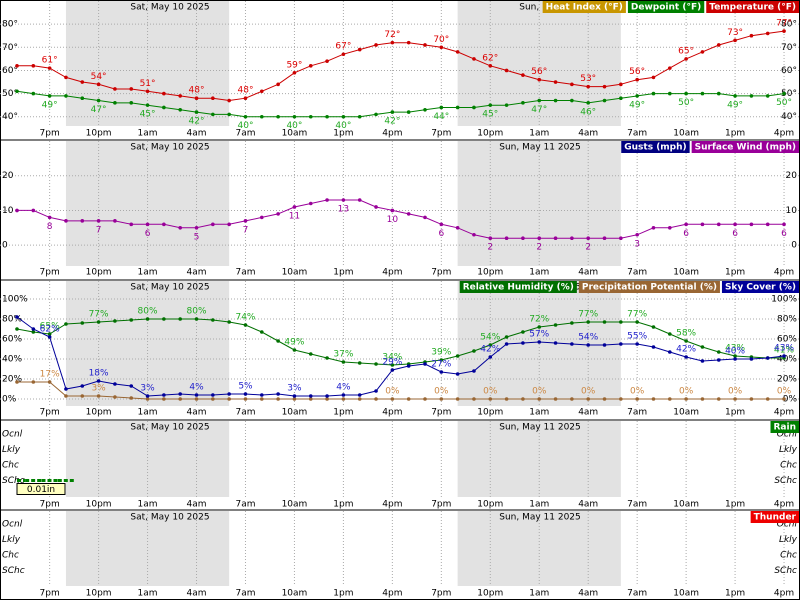 This screenshot has height=600, width=800. Describe the element at coordinates (10, 94) in the screenshot. I see `y-tick-label: 50°` at that location.